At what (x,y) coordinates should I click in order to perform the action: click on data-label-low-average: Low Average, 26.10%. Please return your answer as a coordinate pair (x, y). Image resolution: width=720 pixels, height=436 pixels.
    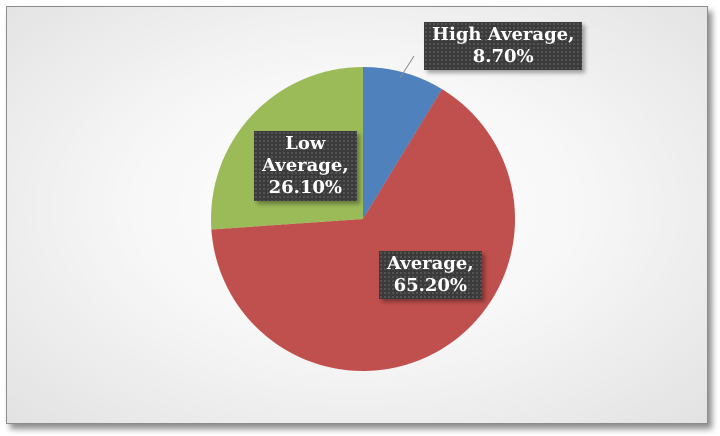
    Looking at the image, I should click on (305, 166).